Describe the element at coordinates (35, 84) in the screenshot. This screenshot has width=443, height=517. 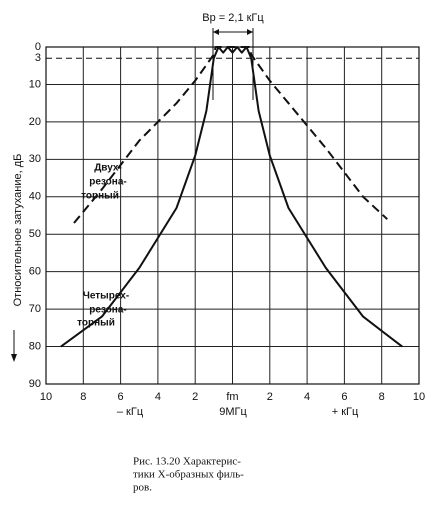
I see `y-tick-label: 10` at that location.